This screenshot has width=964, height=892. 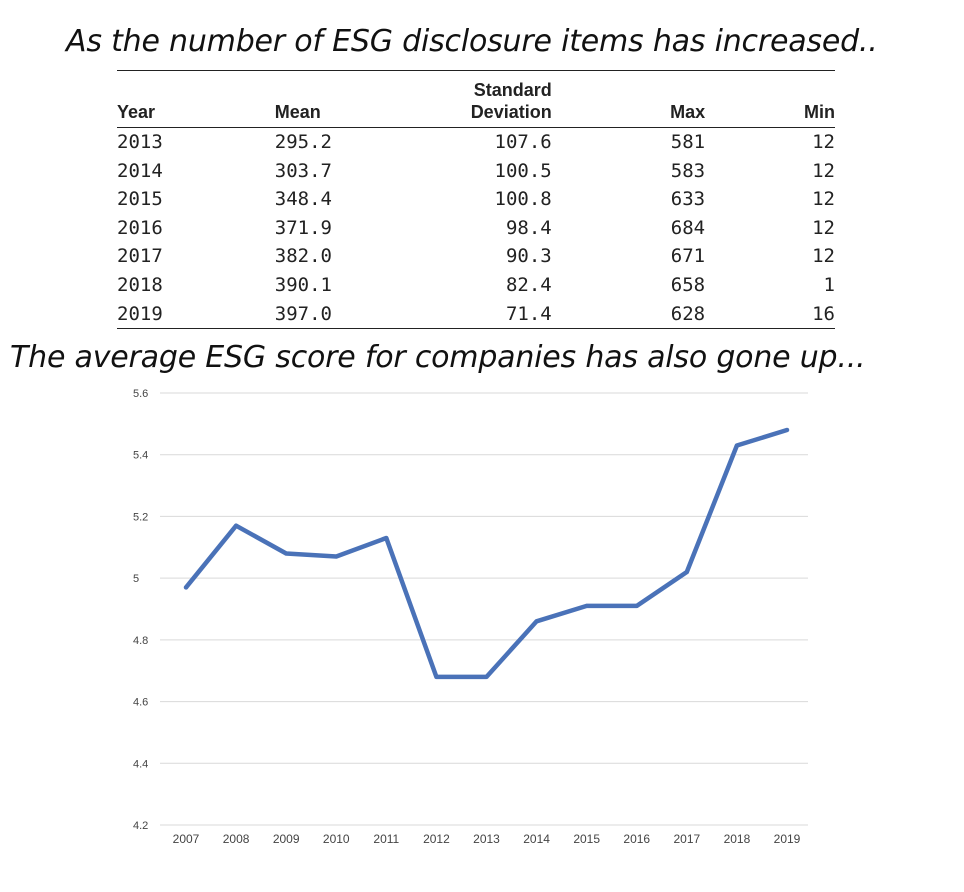 I want to click on cell-mean: 390.1, so click(x=303, y=284).